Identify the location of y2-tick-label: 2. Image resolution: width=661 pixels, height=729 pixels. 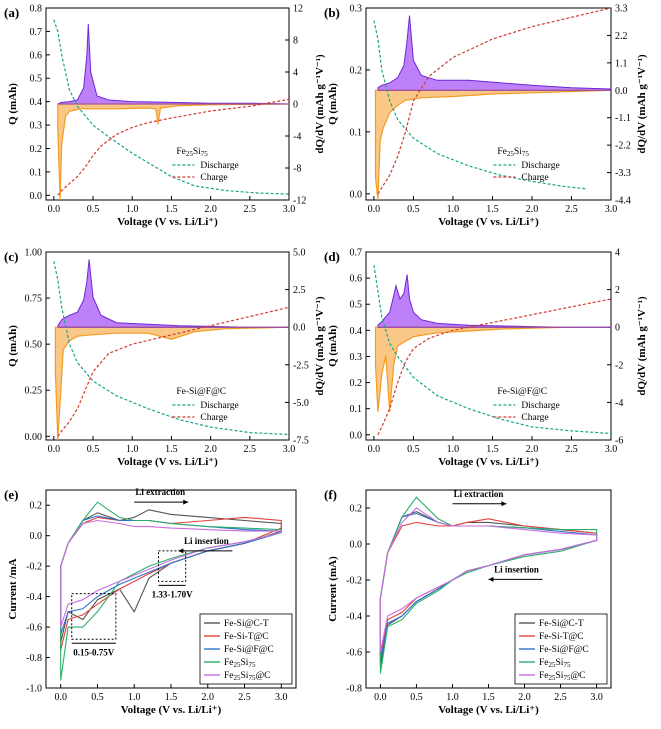
(617, 290).